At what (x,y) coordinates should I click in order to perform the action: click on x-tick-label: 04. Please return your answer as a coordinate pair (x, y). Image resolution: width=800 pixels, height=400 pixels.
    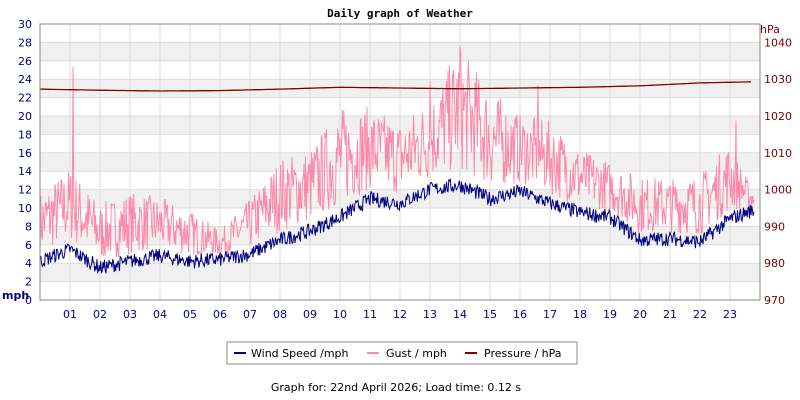
    Looking at the image, I should click on (160, 314).